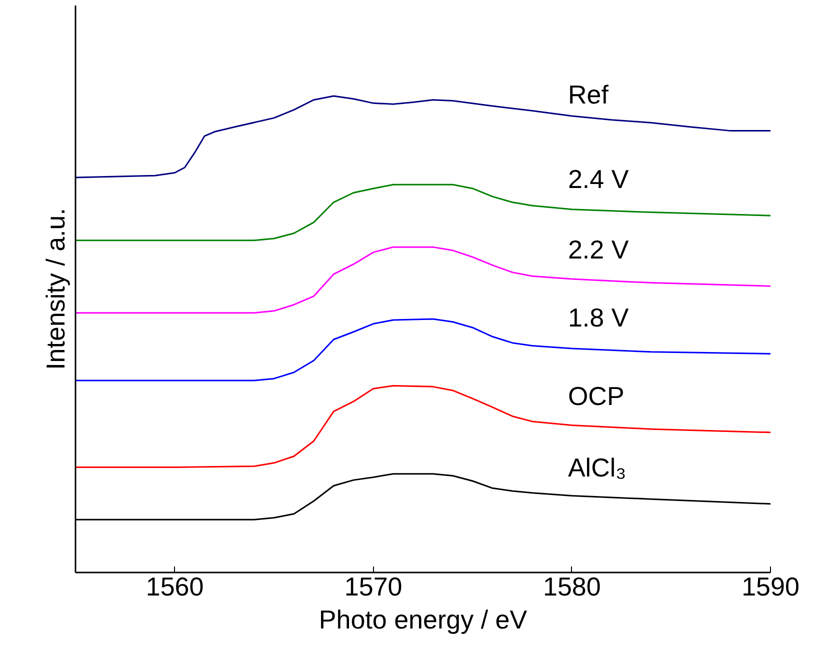 This screenshot has height=668, width=813. What do you see at coordinates (599, 179) in the screenshot?
I see `series-label: 2.4 V` at bounding box center [599, 179].